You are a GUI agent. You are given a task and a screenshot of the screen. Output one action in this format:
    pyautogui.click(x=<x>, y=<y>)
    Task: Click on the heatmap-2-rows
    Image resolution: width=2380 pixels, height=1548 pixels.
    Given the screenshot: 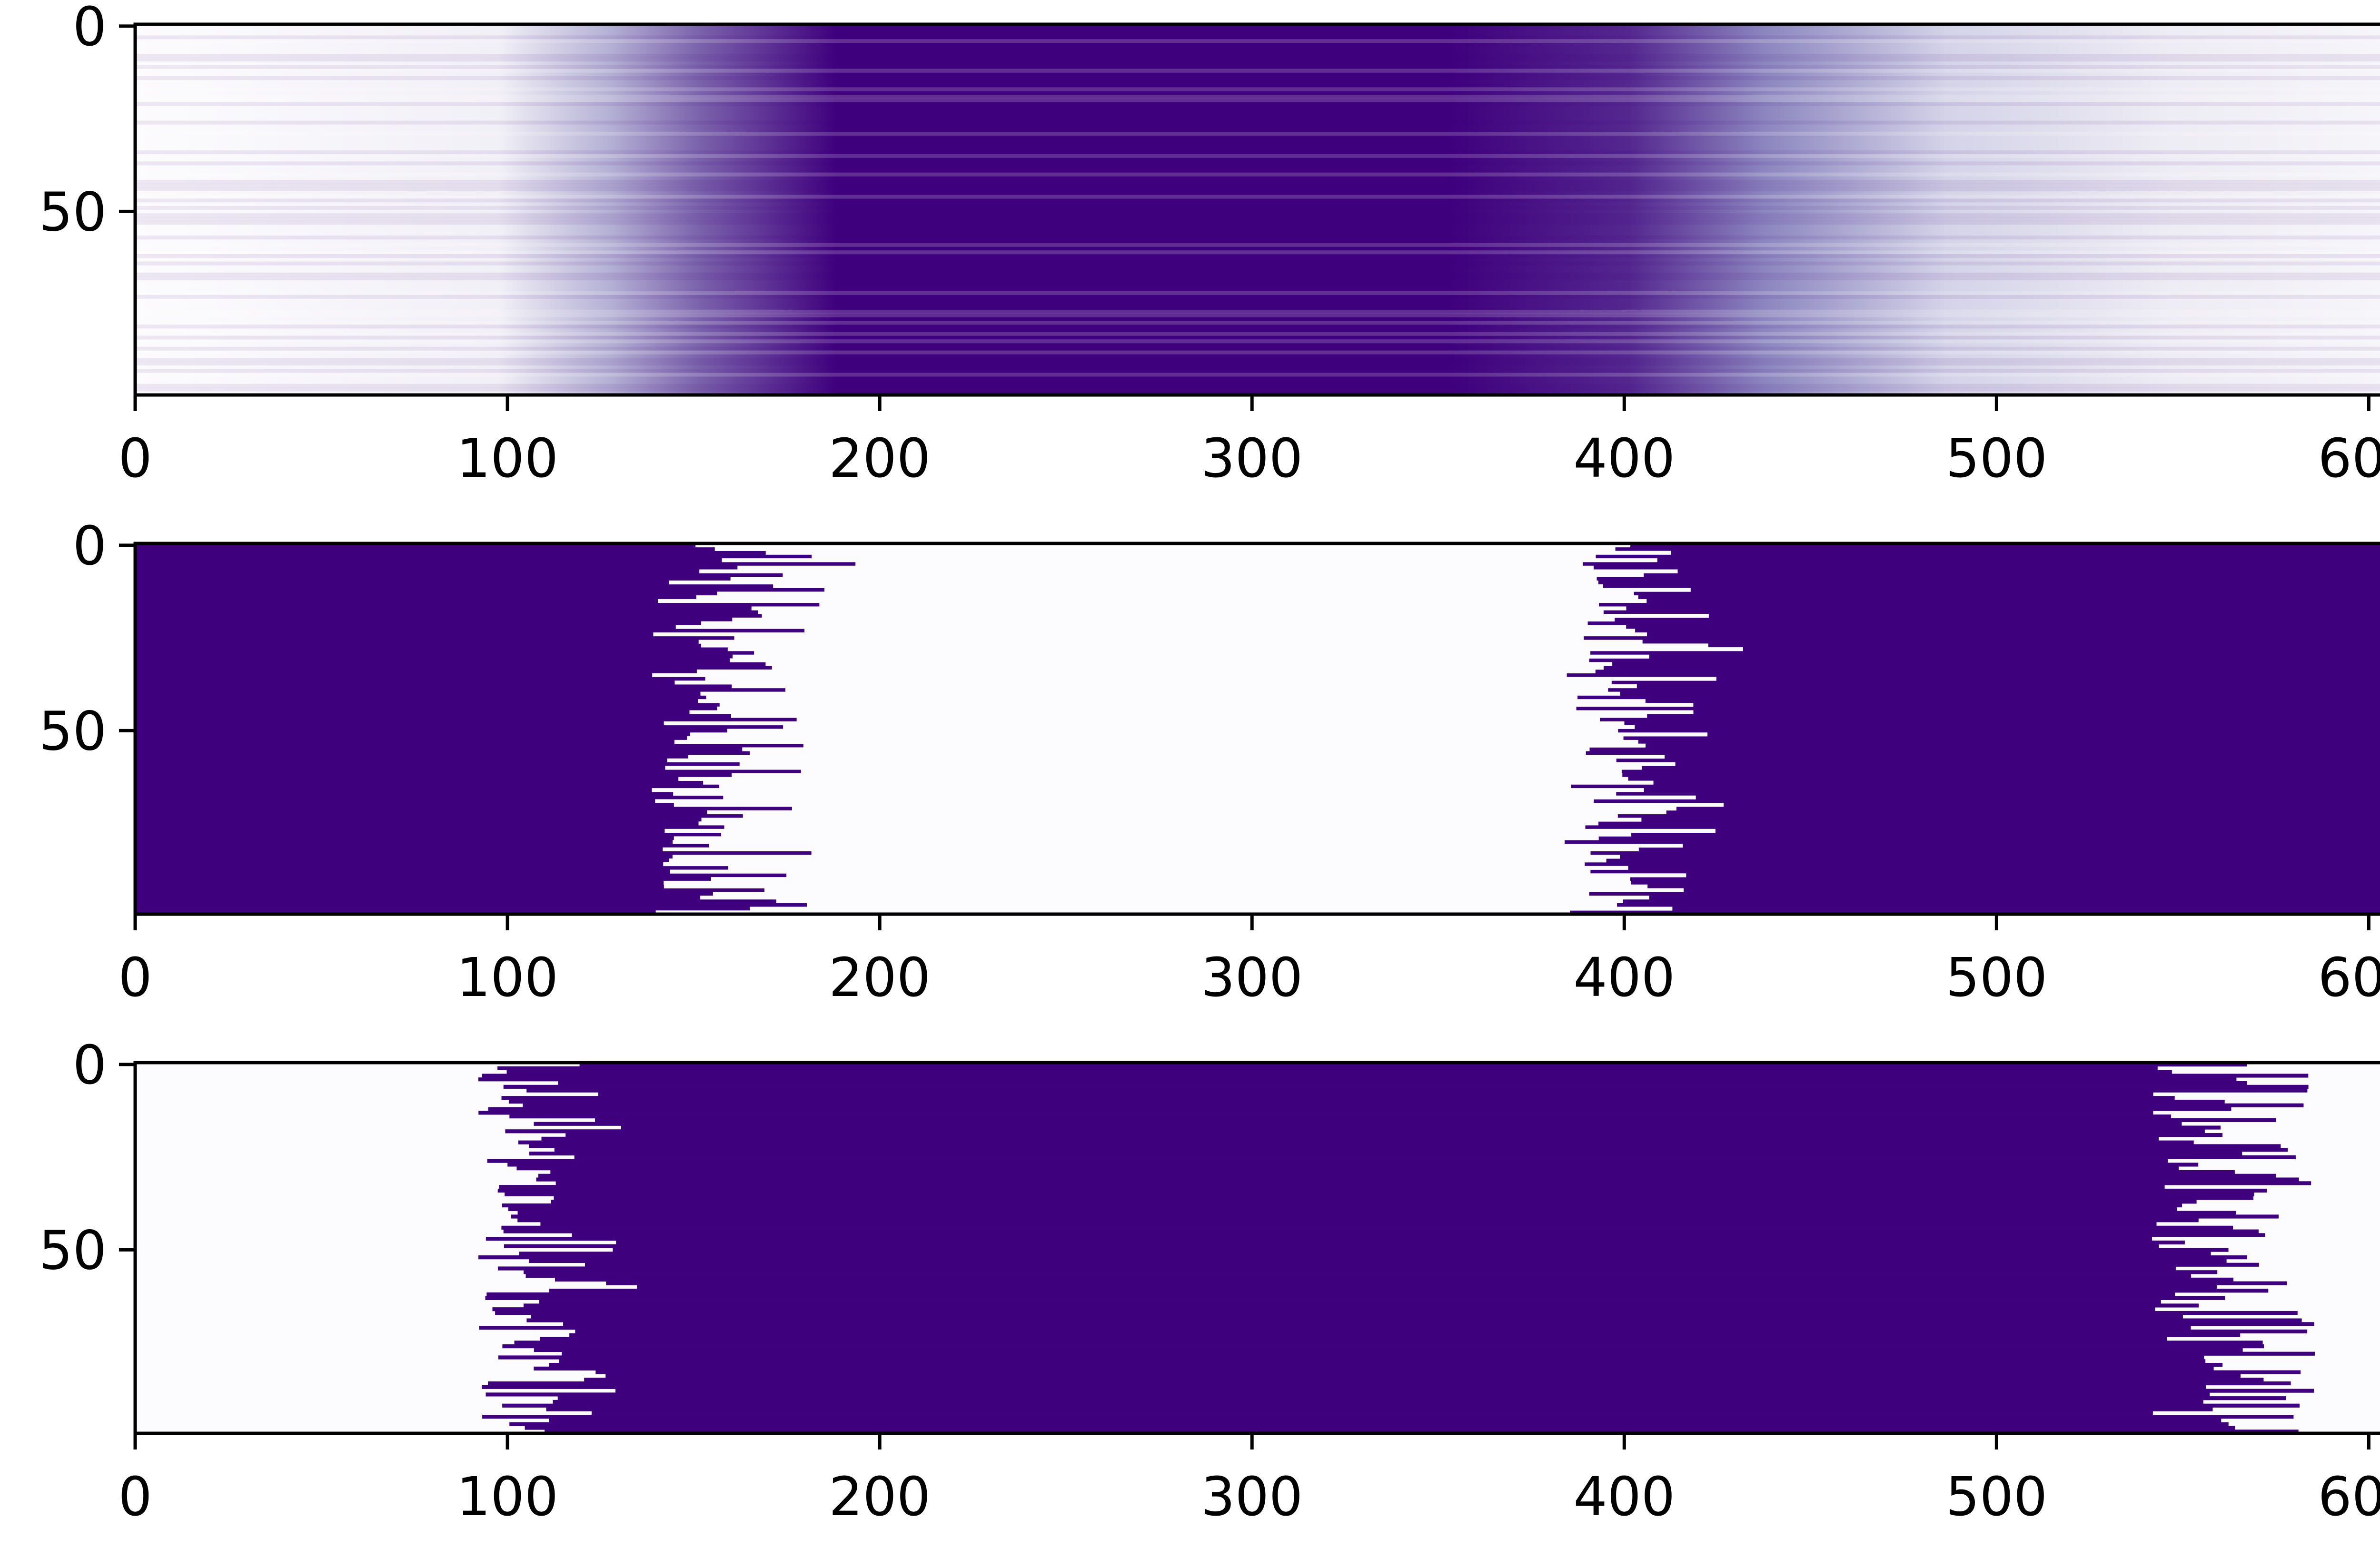 What is the action you would take?
    pyautogui.click(x=1197, y=729)
    